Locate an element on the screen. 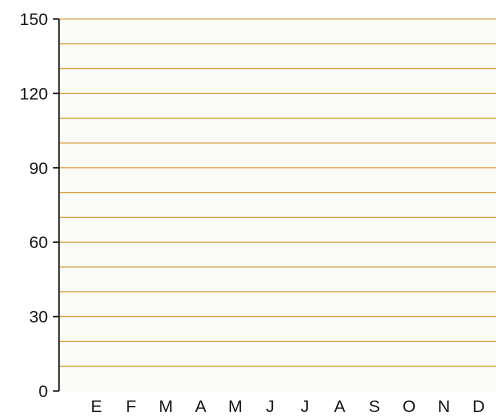  y-tick-label: 90 is located at coordinates (38, 168).